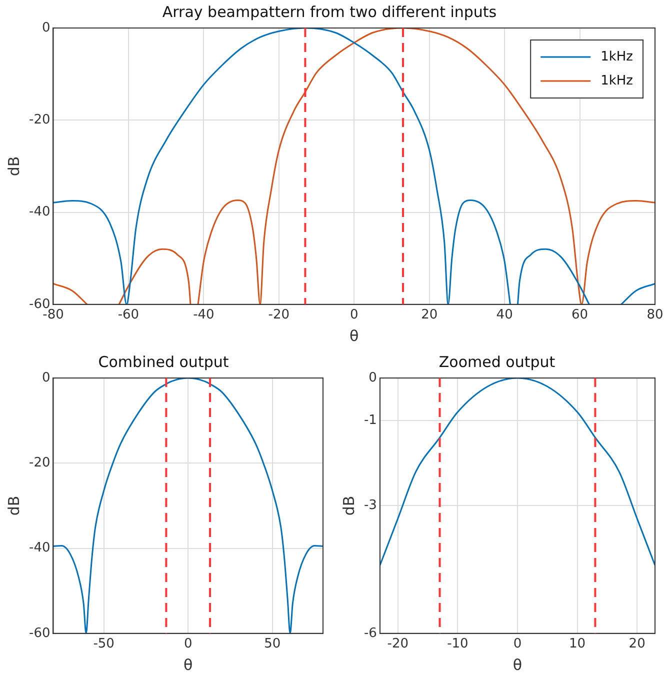  I want to click on x-tick-label: -40, so click(203, 315).